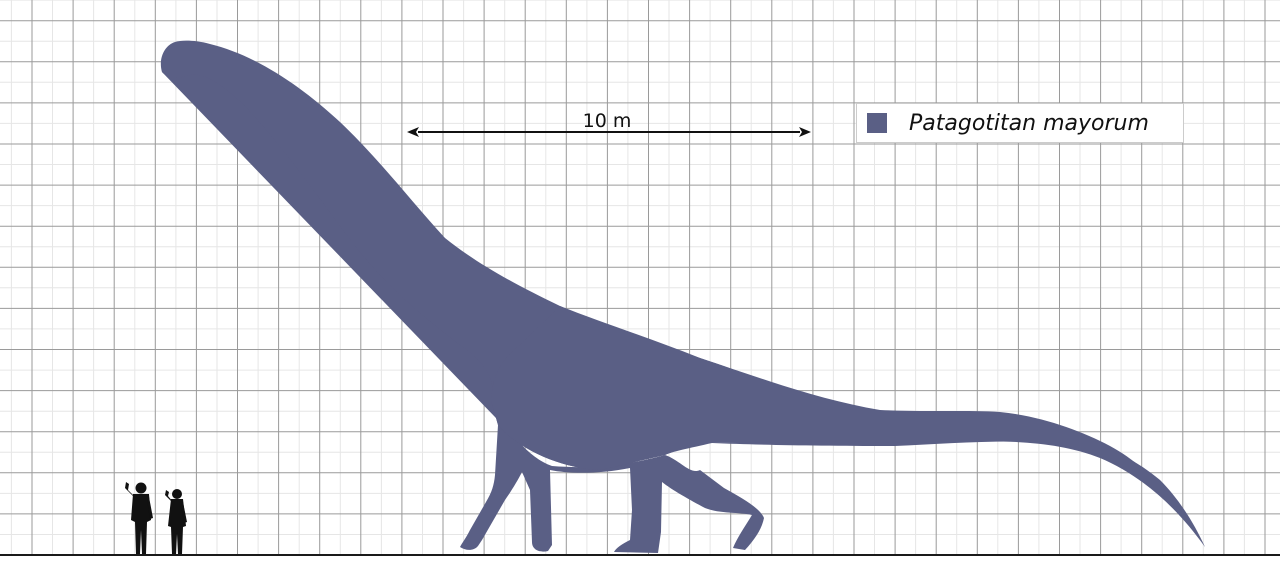 This screenshot has width=1280, height=582. What do you see at coordinates (607, 121) in the screenshot?
I see `scale-bar-label: 10 m` at bounding box center [607, 121].